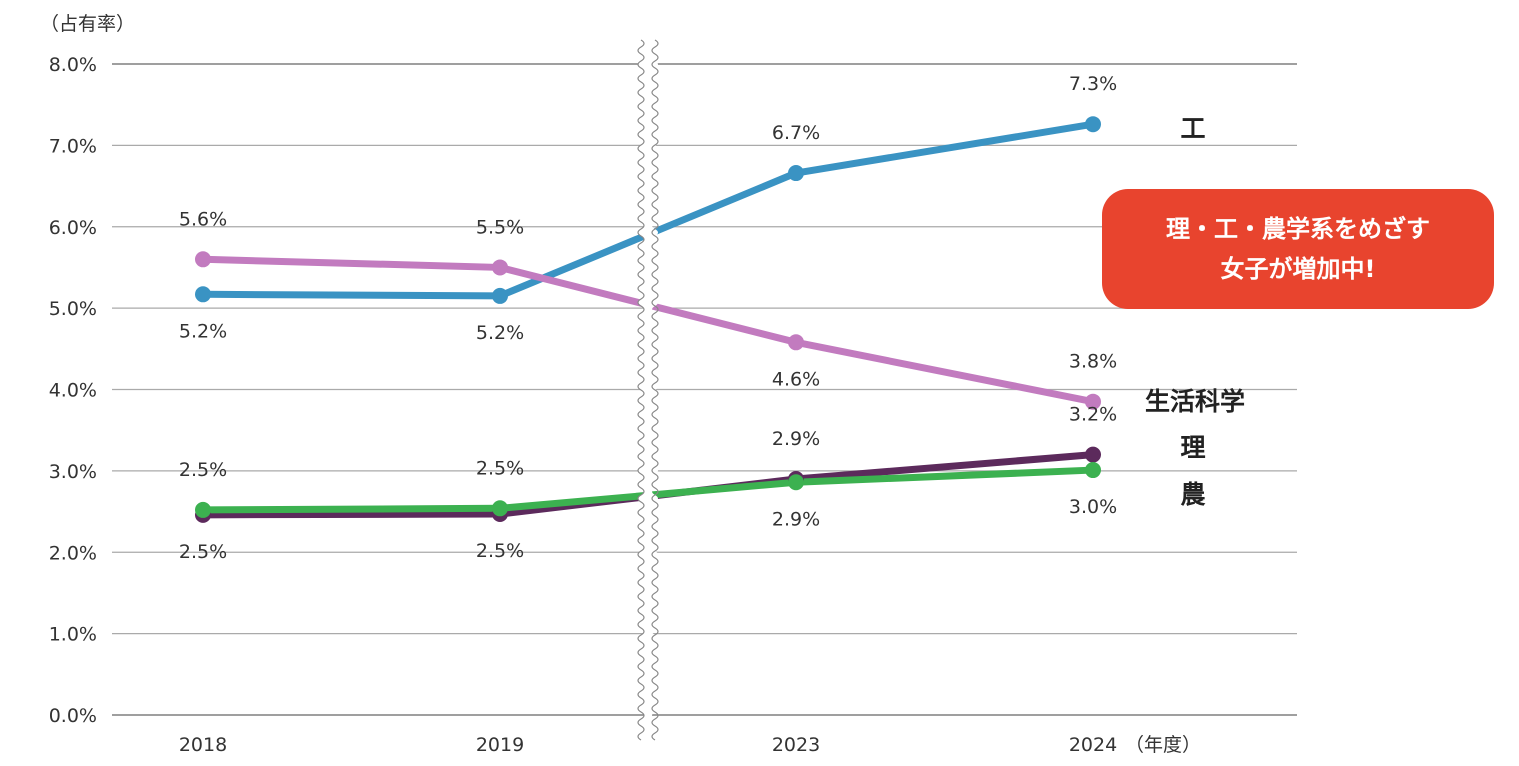 Image resolution: width=1519 pixels, height=766 pixels. Describe the element at coordinates (1163, 745) in the screenshot. I see `x-axis-label: （年度）` at that location.